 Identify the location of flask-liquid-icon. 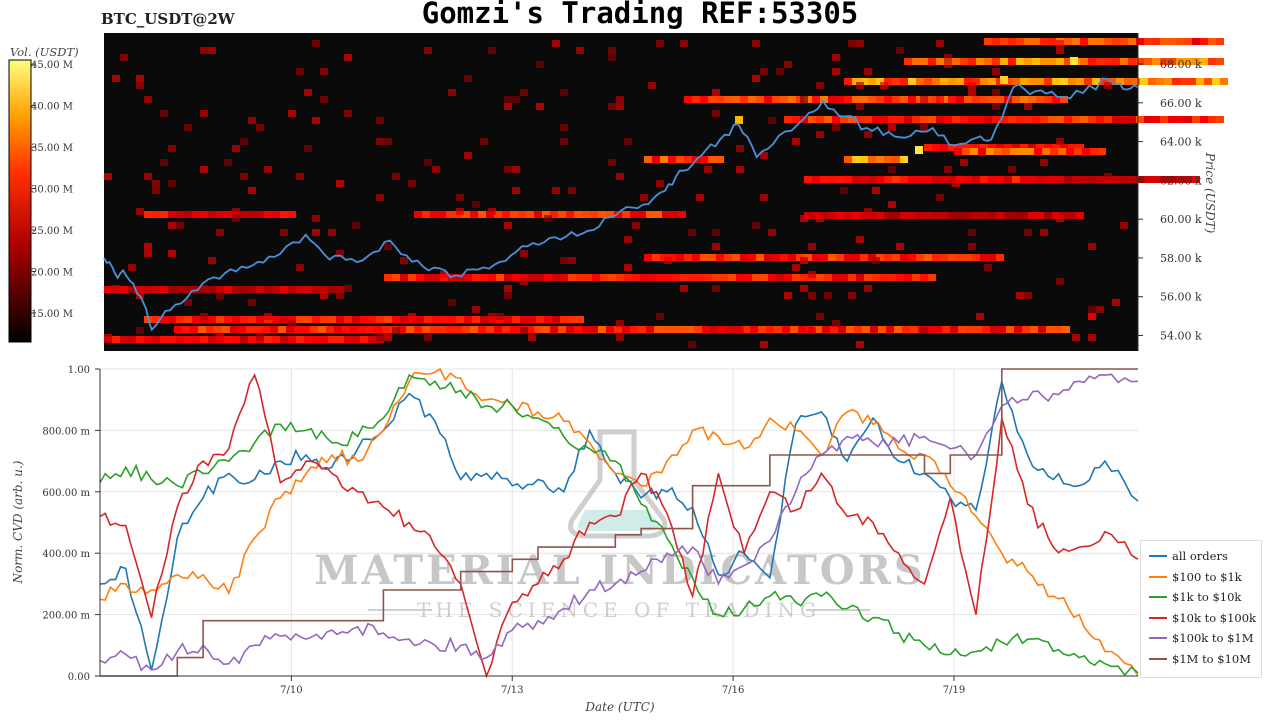
(618, 520).